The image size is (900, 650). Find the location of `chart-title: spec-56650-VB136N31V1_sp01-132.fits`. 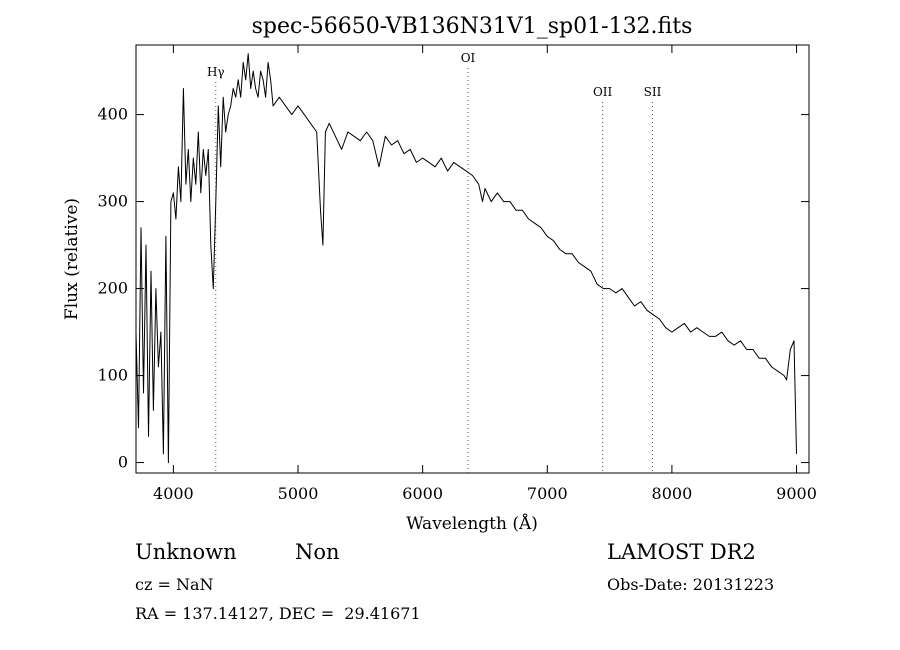

chart-title: spec-56650-VB136N31V1_sp01-132.fits is located at coordinates (472, 26).